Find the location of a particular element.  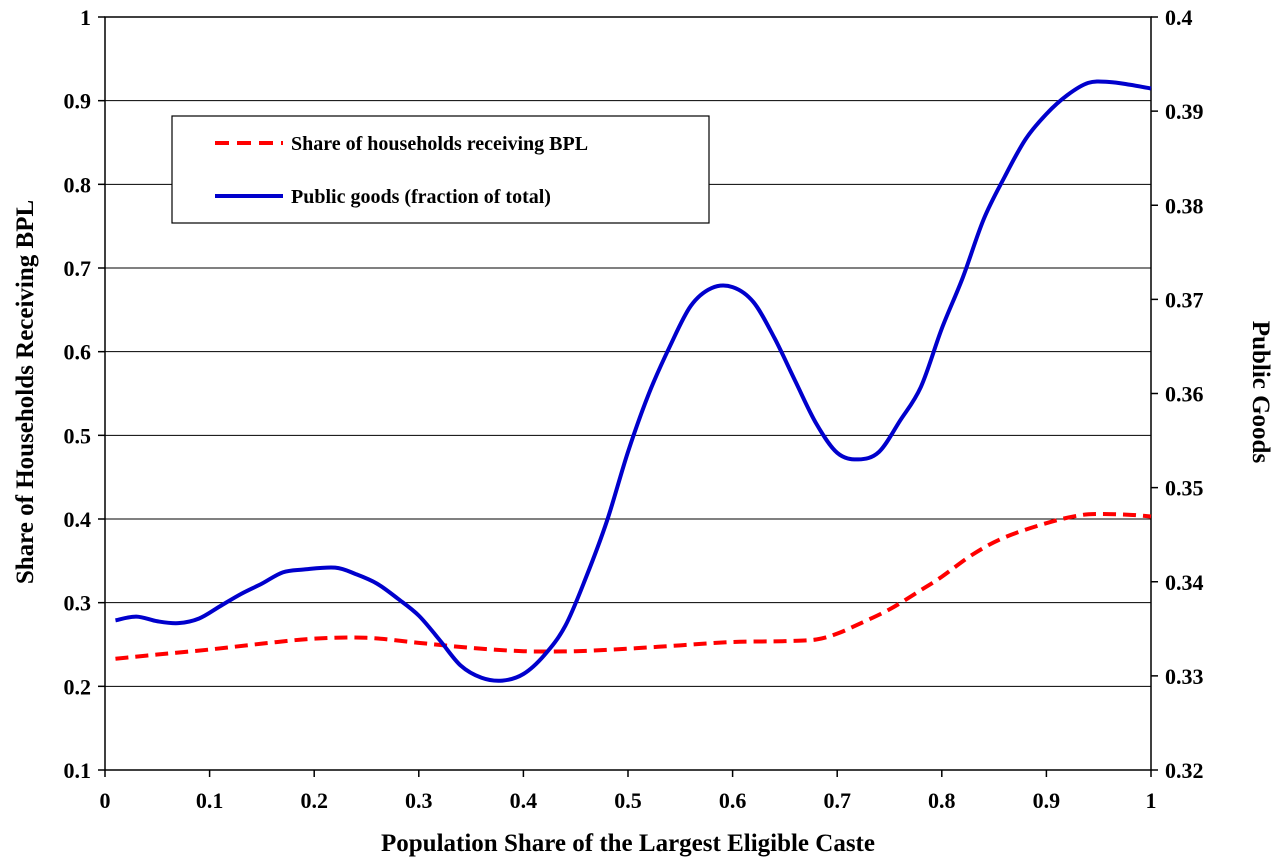

y-tick-label: 0.3 is located at coordinates (78, 603).